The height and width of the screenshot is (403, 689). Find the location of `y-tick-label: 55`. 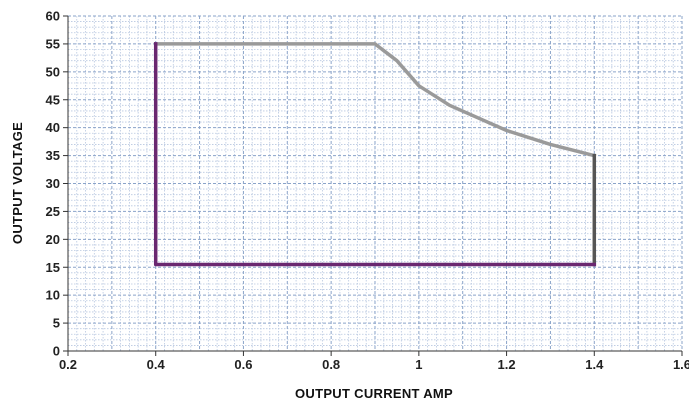

y-tick-label: 55 is located at coordinates (53, 43).